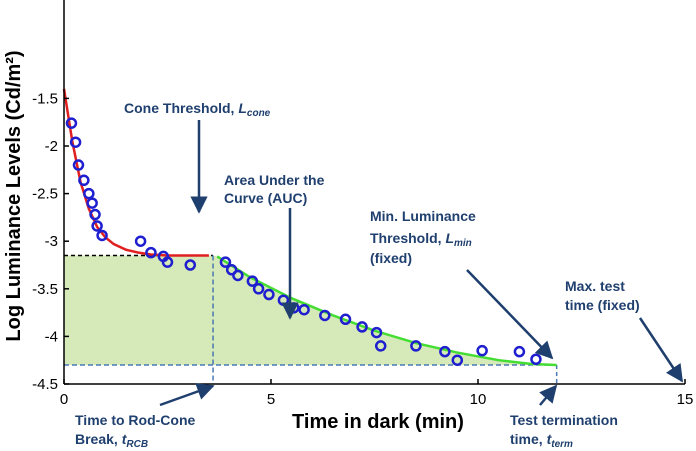  I want to click on max-test-time-label-line2: time (fixed), so click(602, 305).